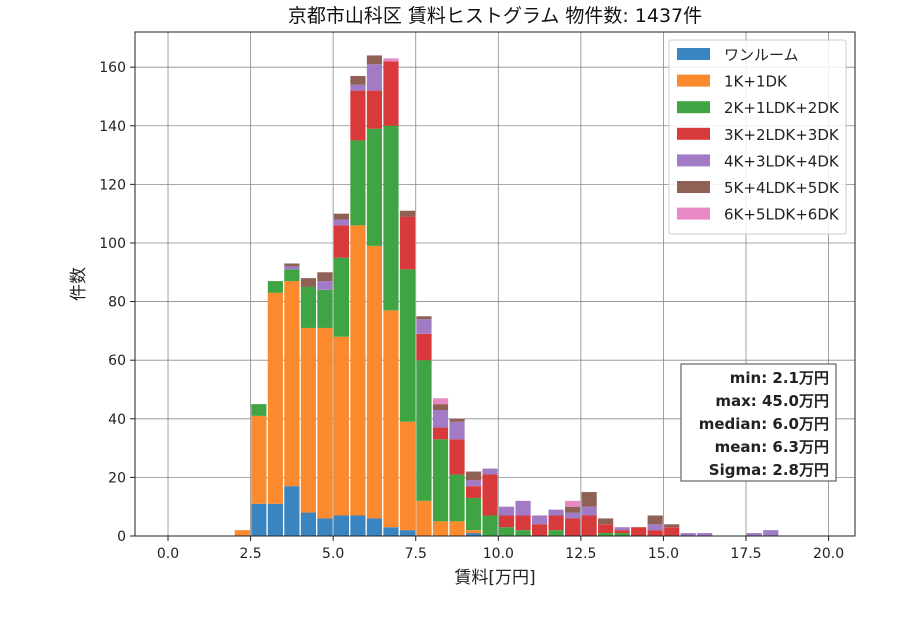 This screenshot has width=900, height=630. I want to click on y-tick-label: 80, so click(117, 303).